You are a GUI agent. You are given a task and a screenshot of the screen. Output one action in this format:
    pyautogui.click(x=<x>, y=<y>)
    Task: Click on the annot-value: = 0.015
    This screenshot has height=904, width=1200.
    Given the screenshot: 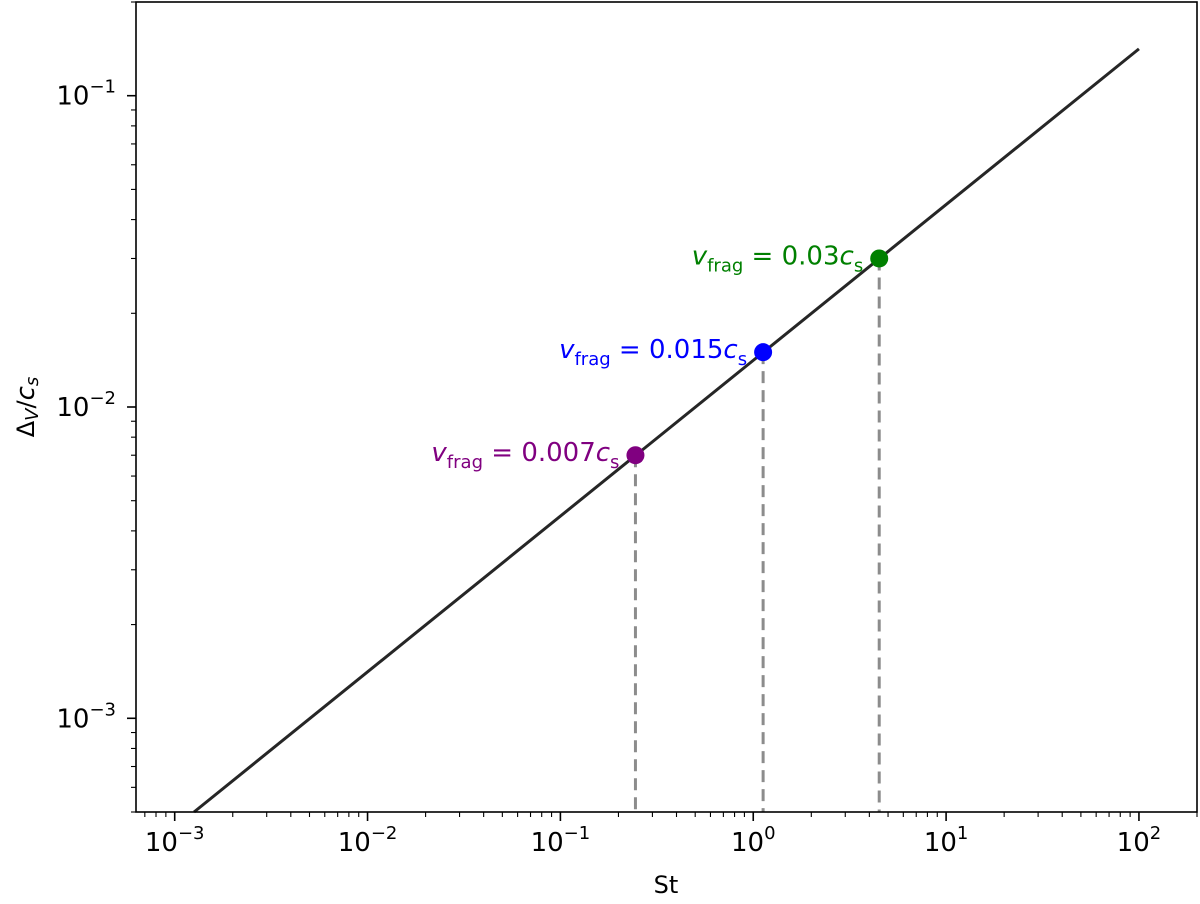 What is the action you would take?
    pyautogui.click(x=667, y=350)
    